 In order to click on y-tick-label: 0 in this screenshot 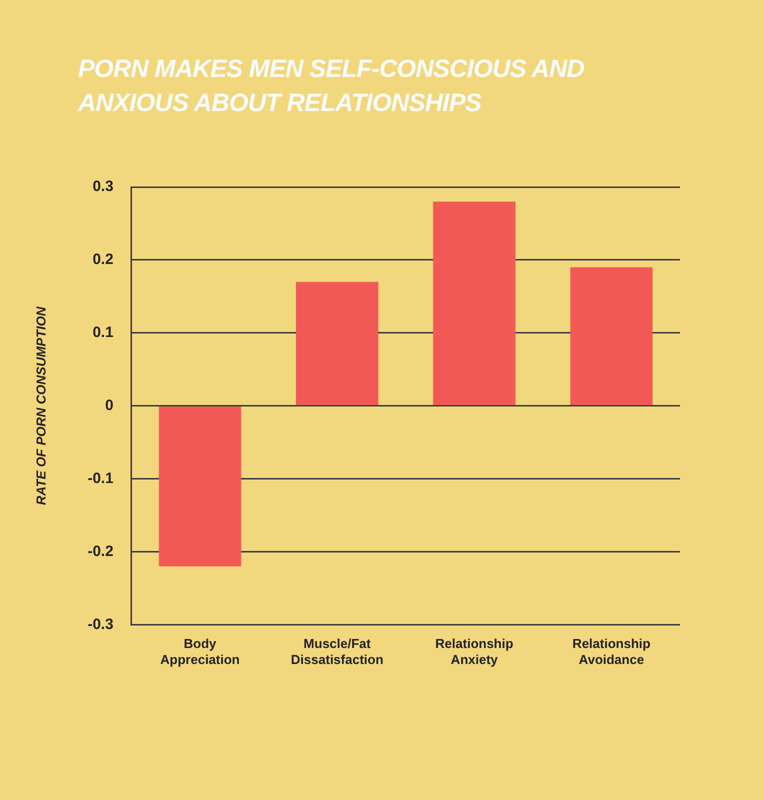, I will do `click(109, 405)`.